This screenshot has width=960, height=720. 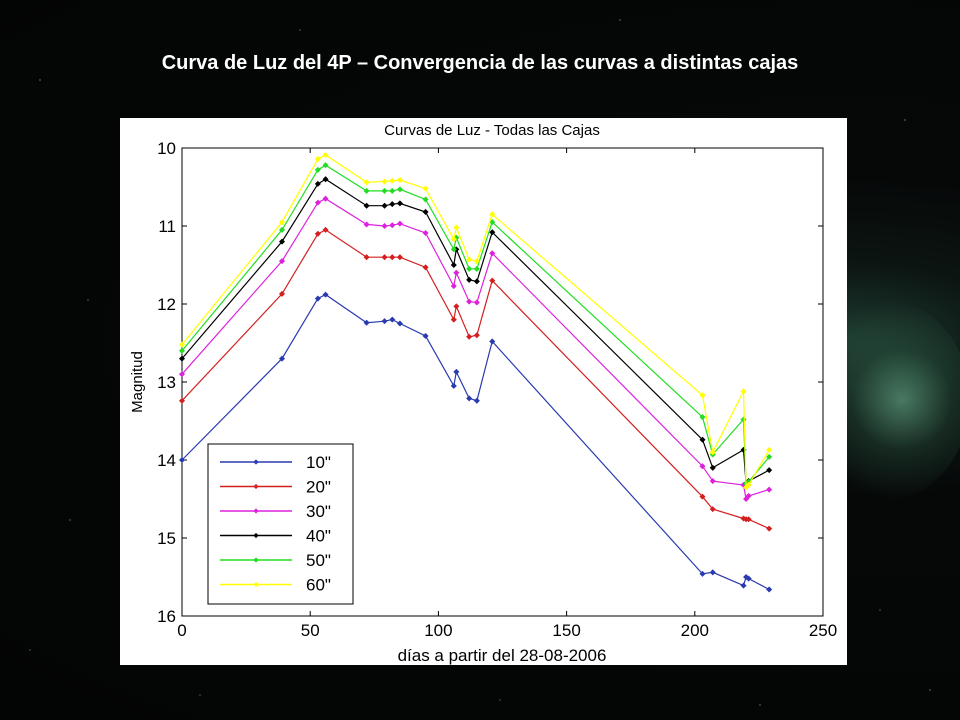 I want to click on y-tick-label: 12, so click(x=166, y=304).